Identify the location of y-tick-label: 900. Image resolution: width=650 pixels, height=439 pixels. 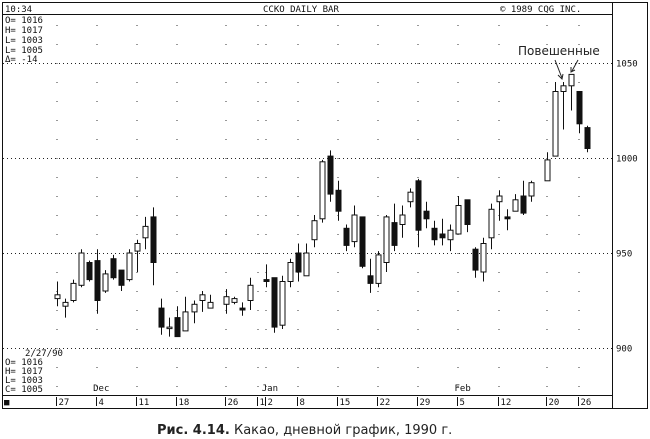
(624, 350).